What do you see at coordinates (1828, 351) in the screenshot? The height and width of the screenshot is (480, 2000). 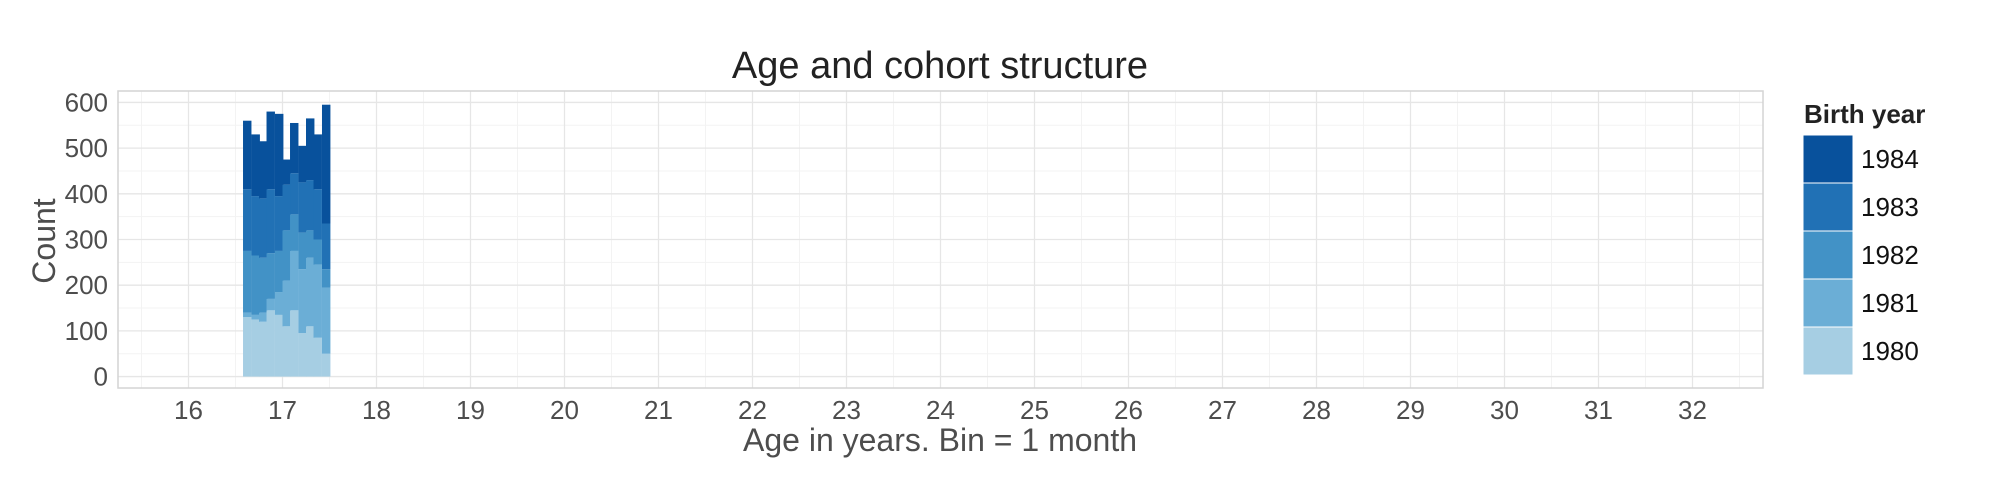 I see `legend-key-1980` at bounding box center [1828, 351].